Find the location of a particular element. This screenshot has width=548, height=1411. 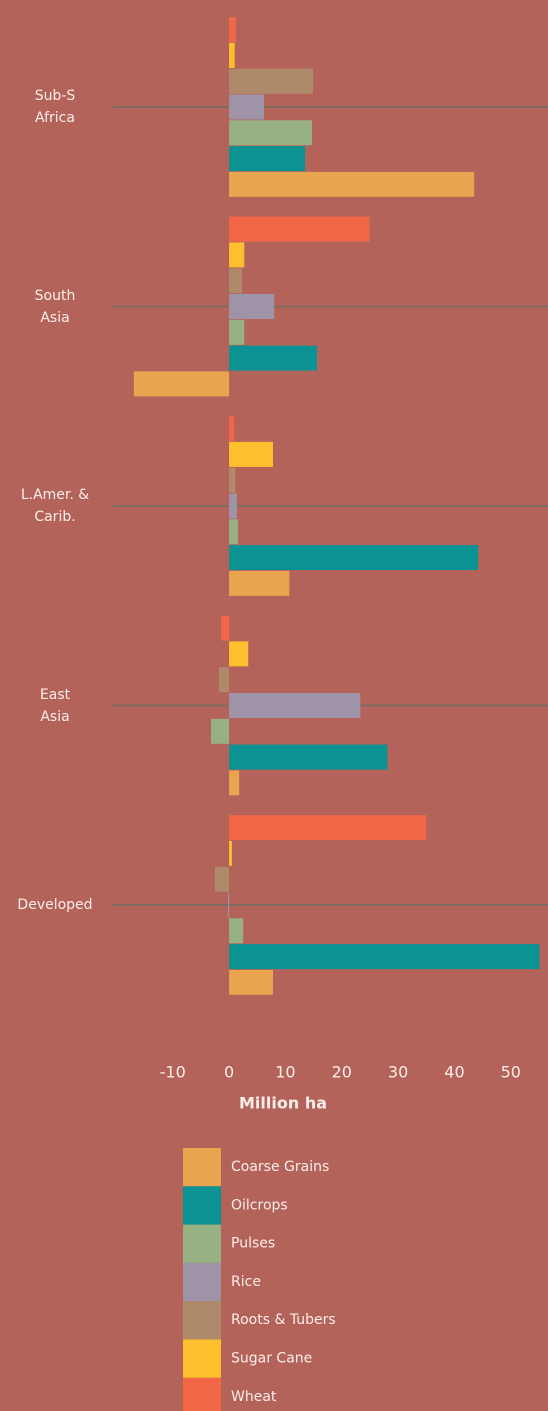

legend-label: Sugar Cane is located at coordinates (271, 1359).